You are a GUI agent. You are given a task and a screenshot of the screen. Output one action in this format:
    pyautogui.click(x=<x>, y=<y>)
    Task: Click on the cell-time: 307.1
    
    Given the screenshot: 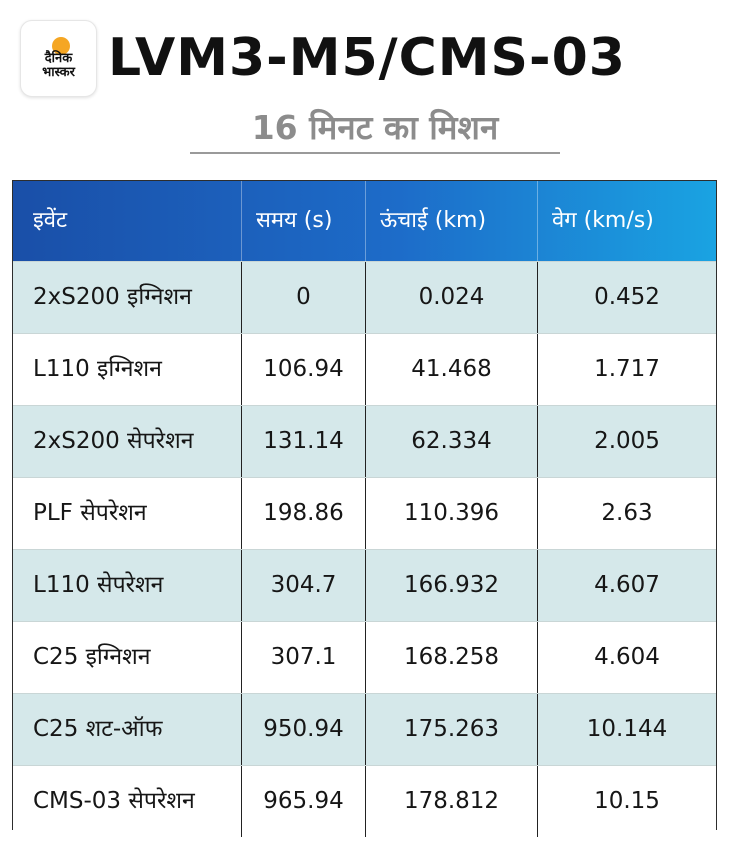 What is the action you would take?
    pyautogui.click(x=304, y=657)
    